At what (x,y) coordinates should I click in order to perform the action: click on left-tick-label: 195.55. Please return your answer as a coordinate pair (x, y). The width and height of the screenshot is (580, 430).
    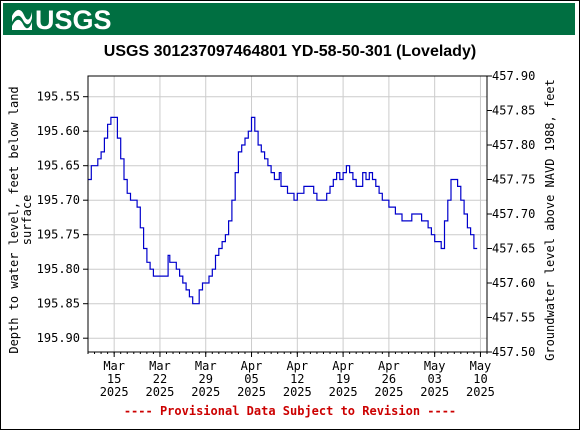
    Looking at the image, I should click on (58, 97).